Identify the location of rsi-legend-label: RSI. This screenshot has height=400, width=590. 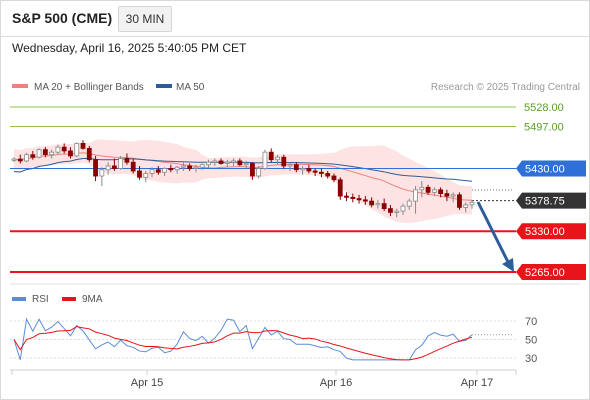
(40, 299).